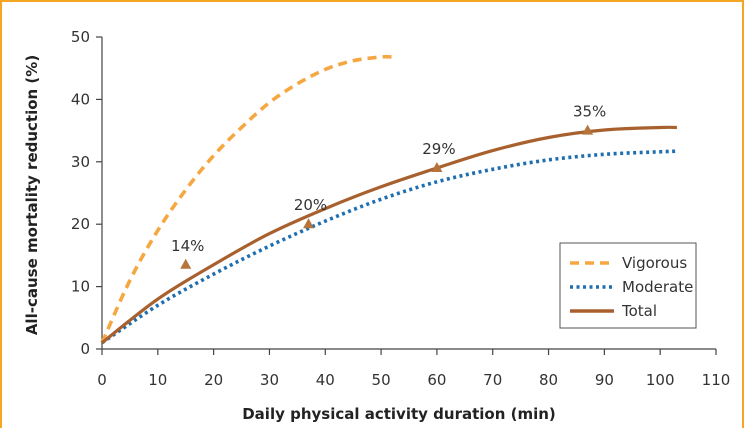 This screenshot has height=428, width=746. I want to click on data-label: 14%, so click(187, 246).